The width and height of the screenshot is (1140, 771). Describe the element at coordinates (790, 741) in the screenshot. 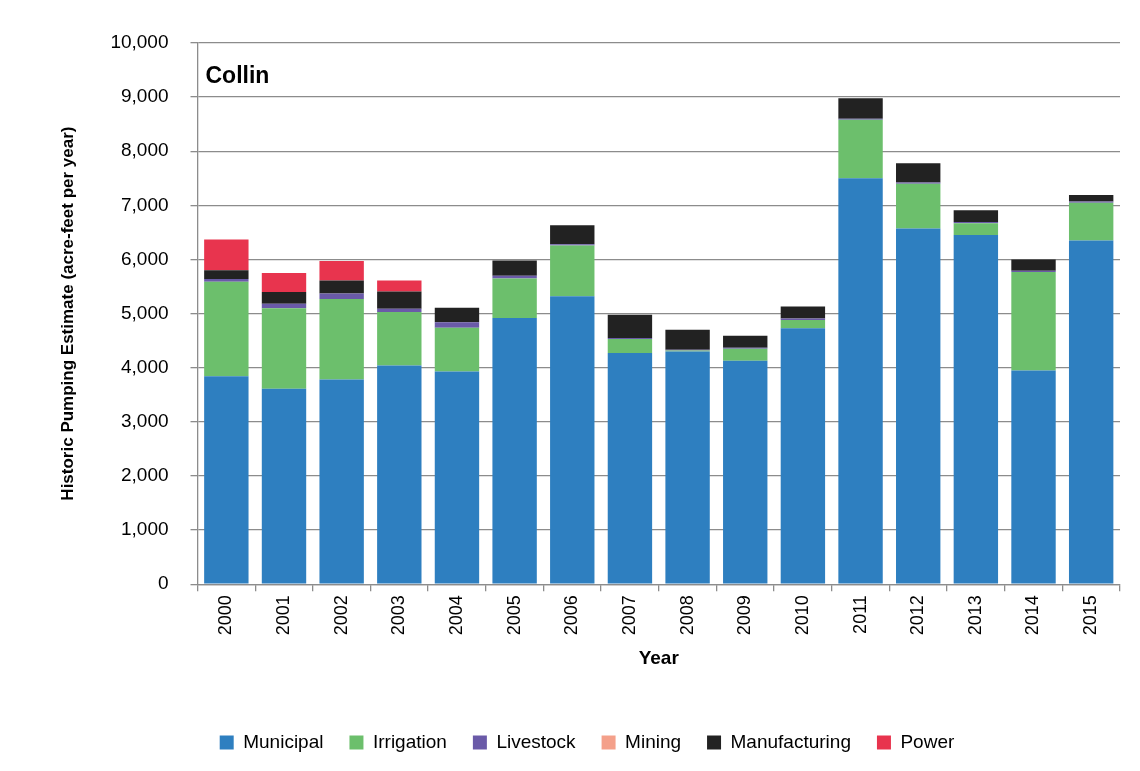

I see `legend-label: Manufacturing` at that location.